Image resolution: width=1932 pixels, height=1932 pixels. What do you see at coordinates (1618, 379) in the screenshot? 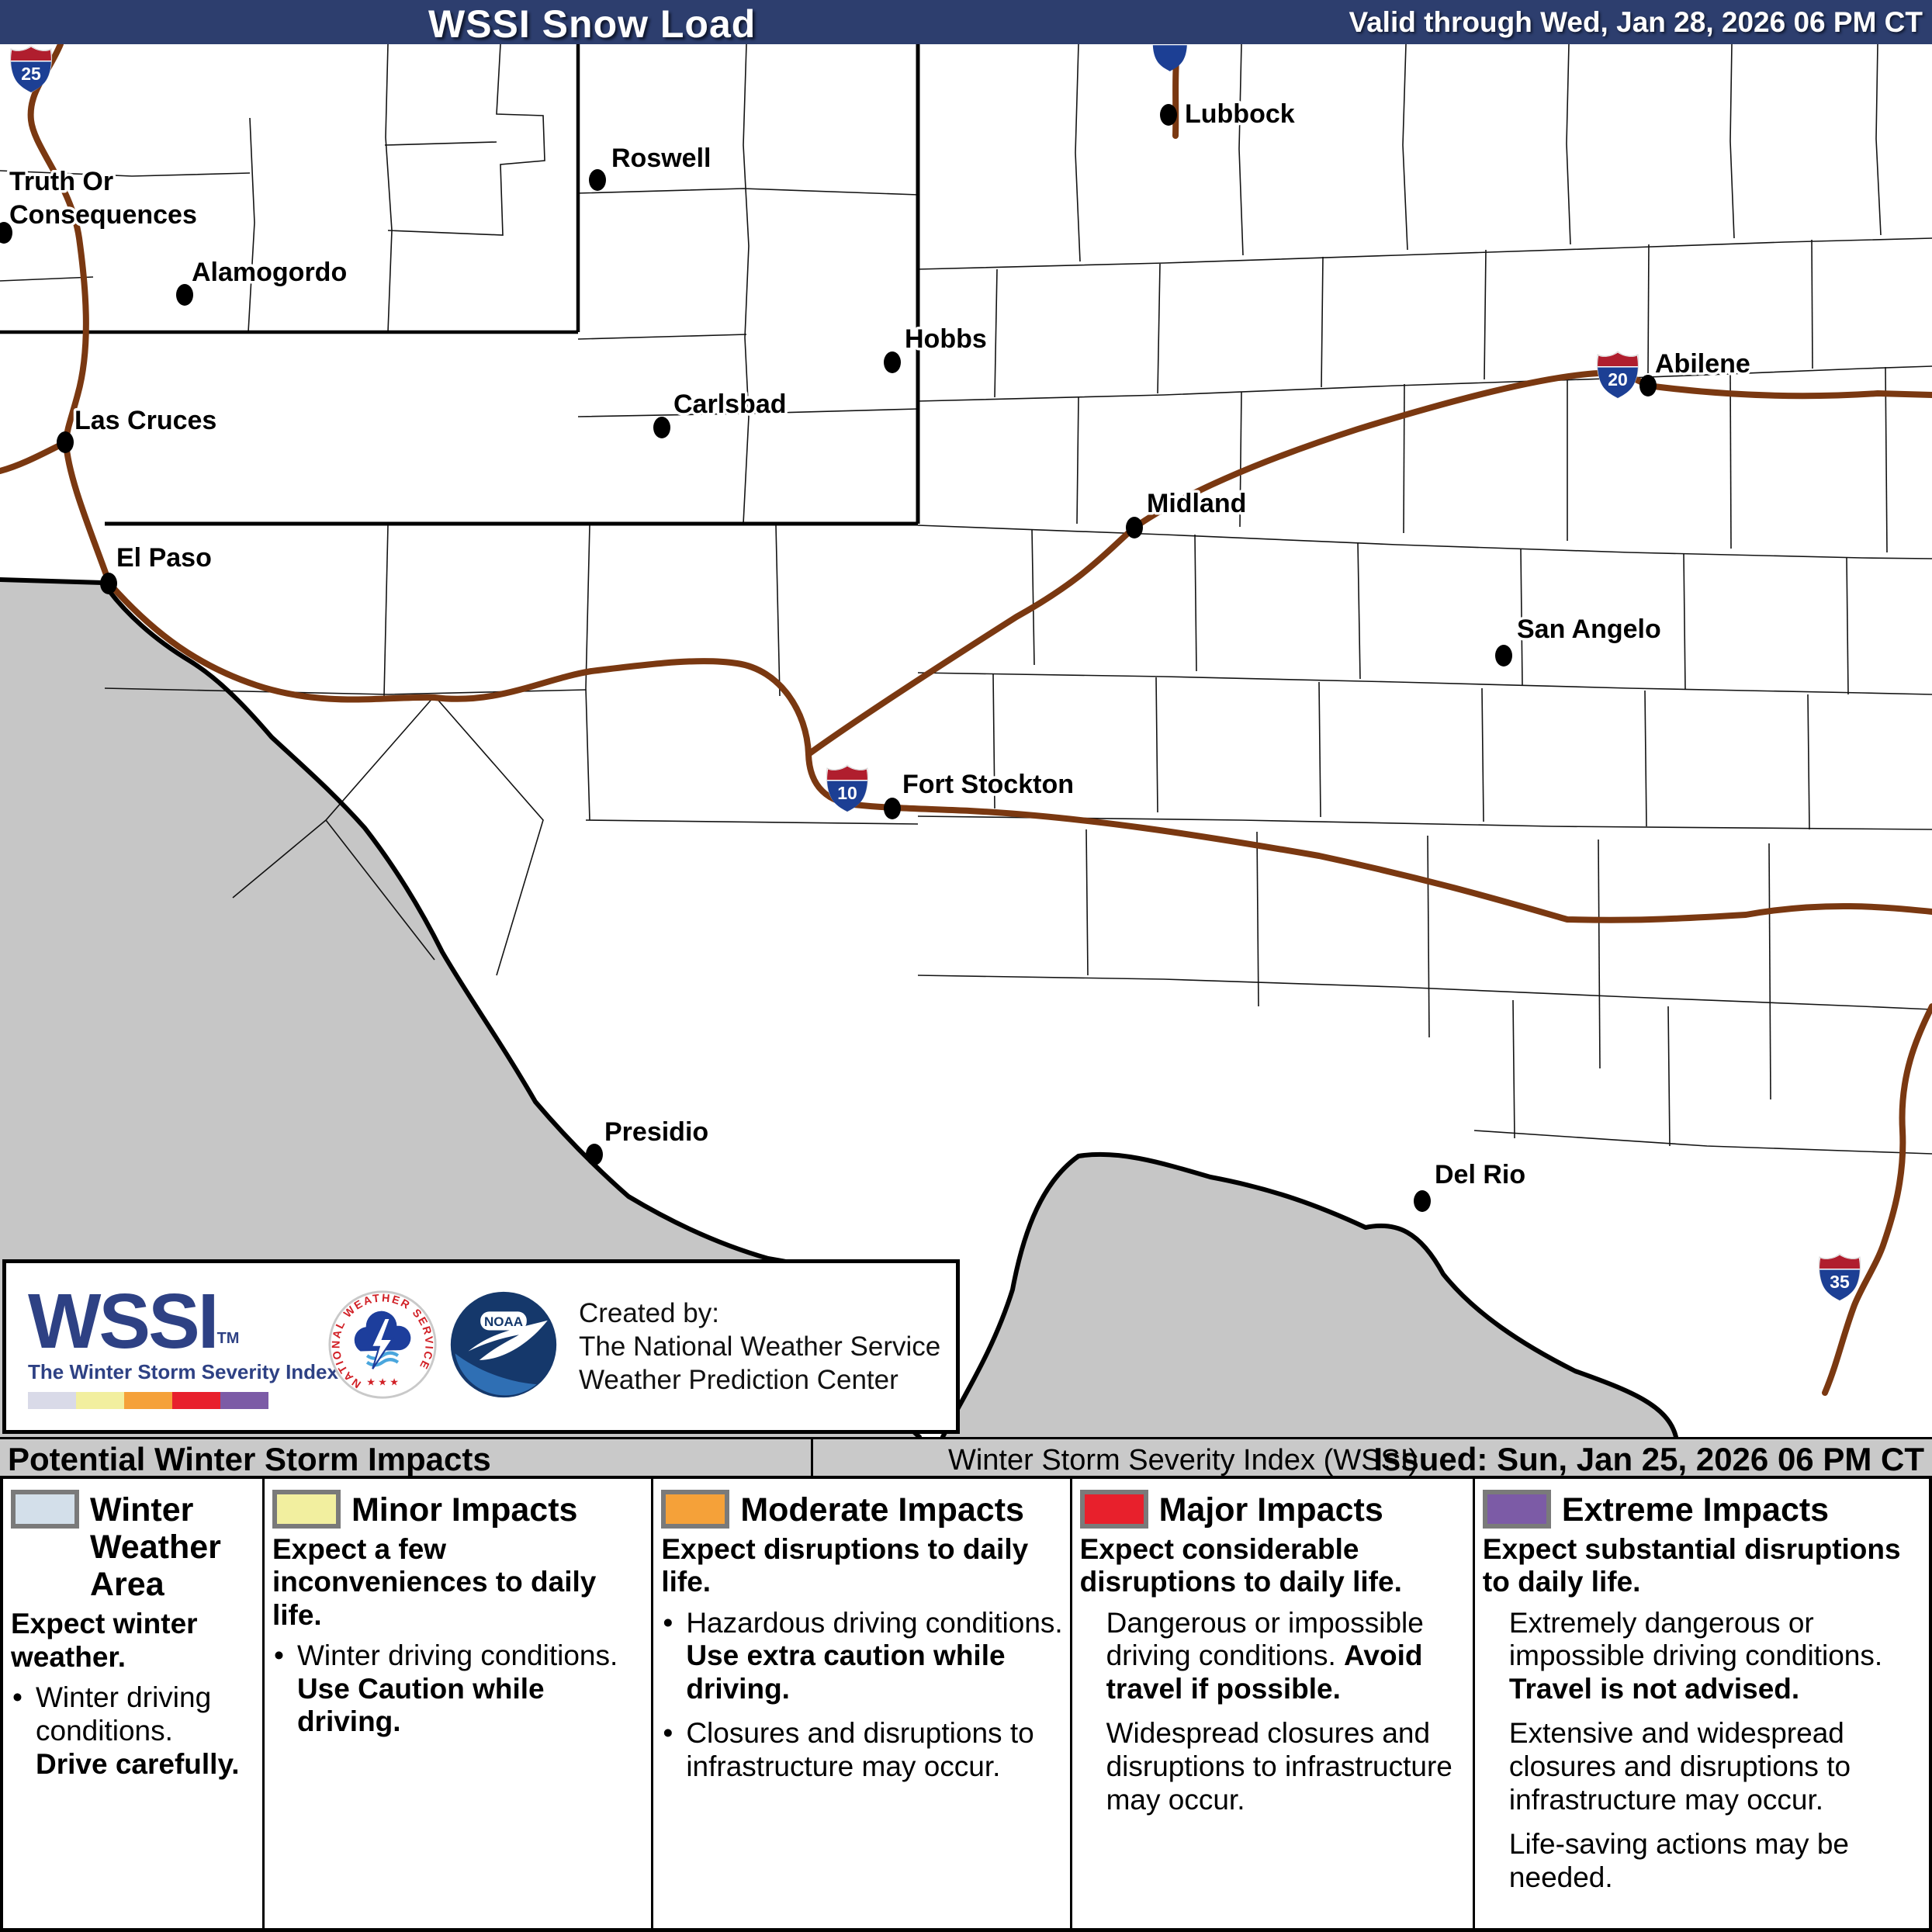
I see `svg-text: 20` at bounding box center [1618, 379].